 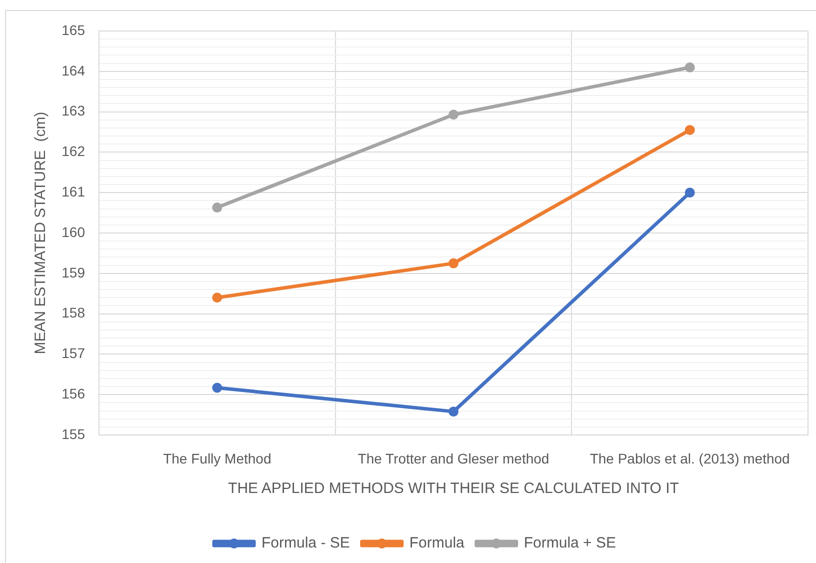 What do you see at coordinates (74, 191) in the screenshot?
I see `y-tick-label: 161` at bounding box center [74, 191].